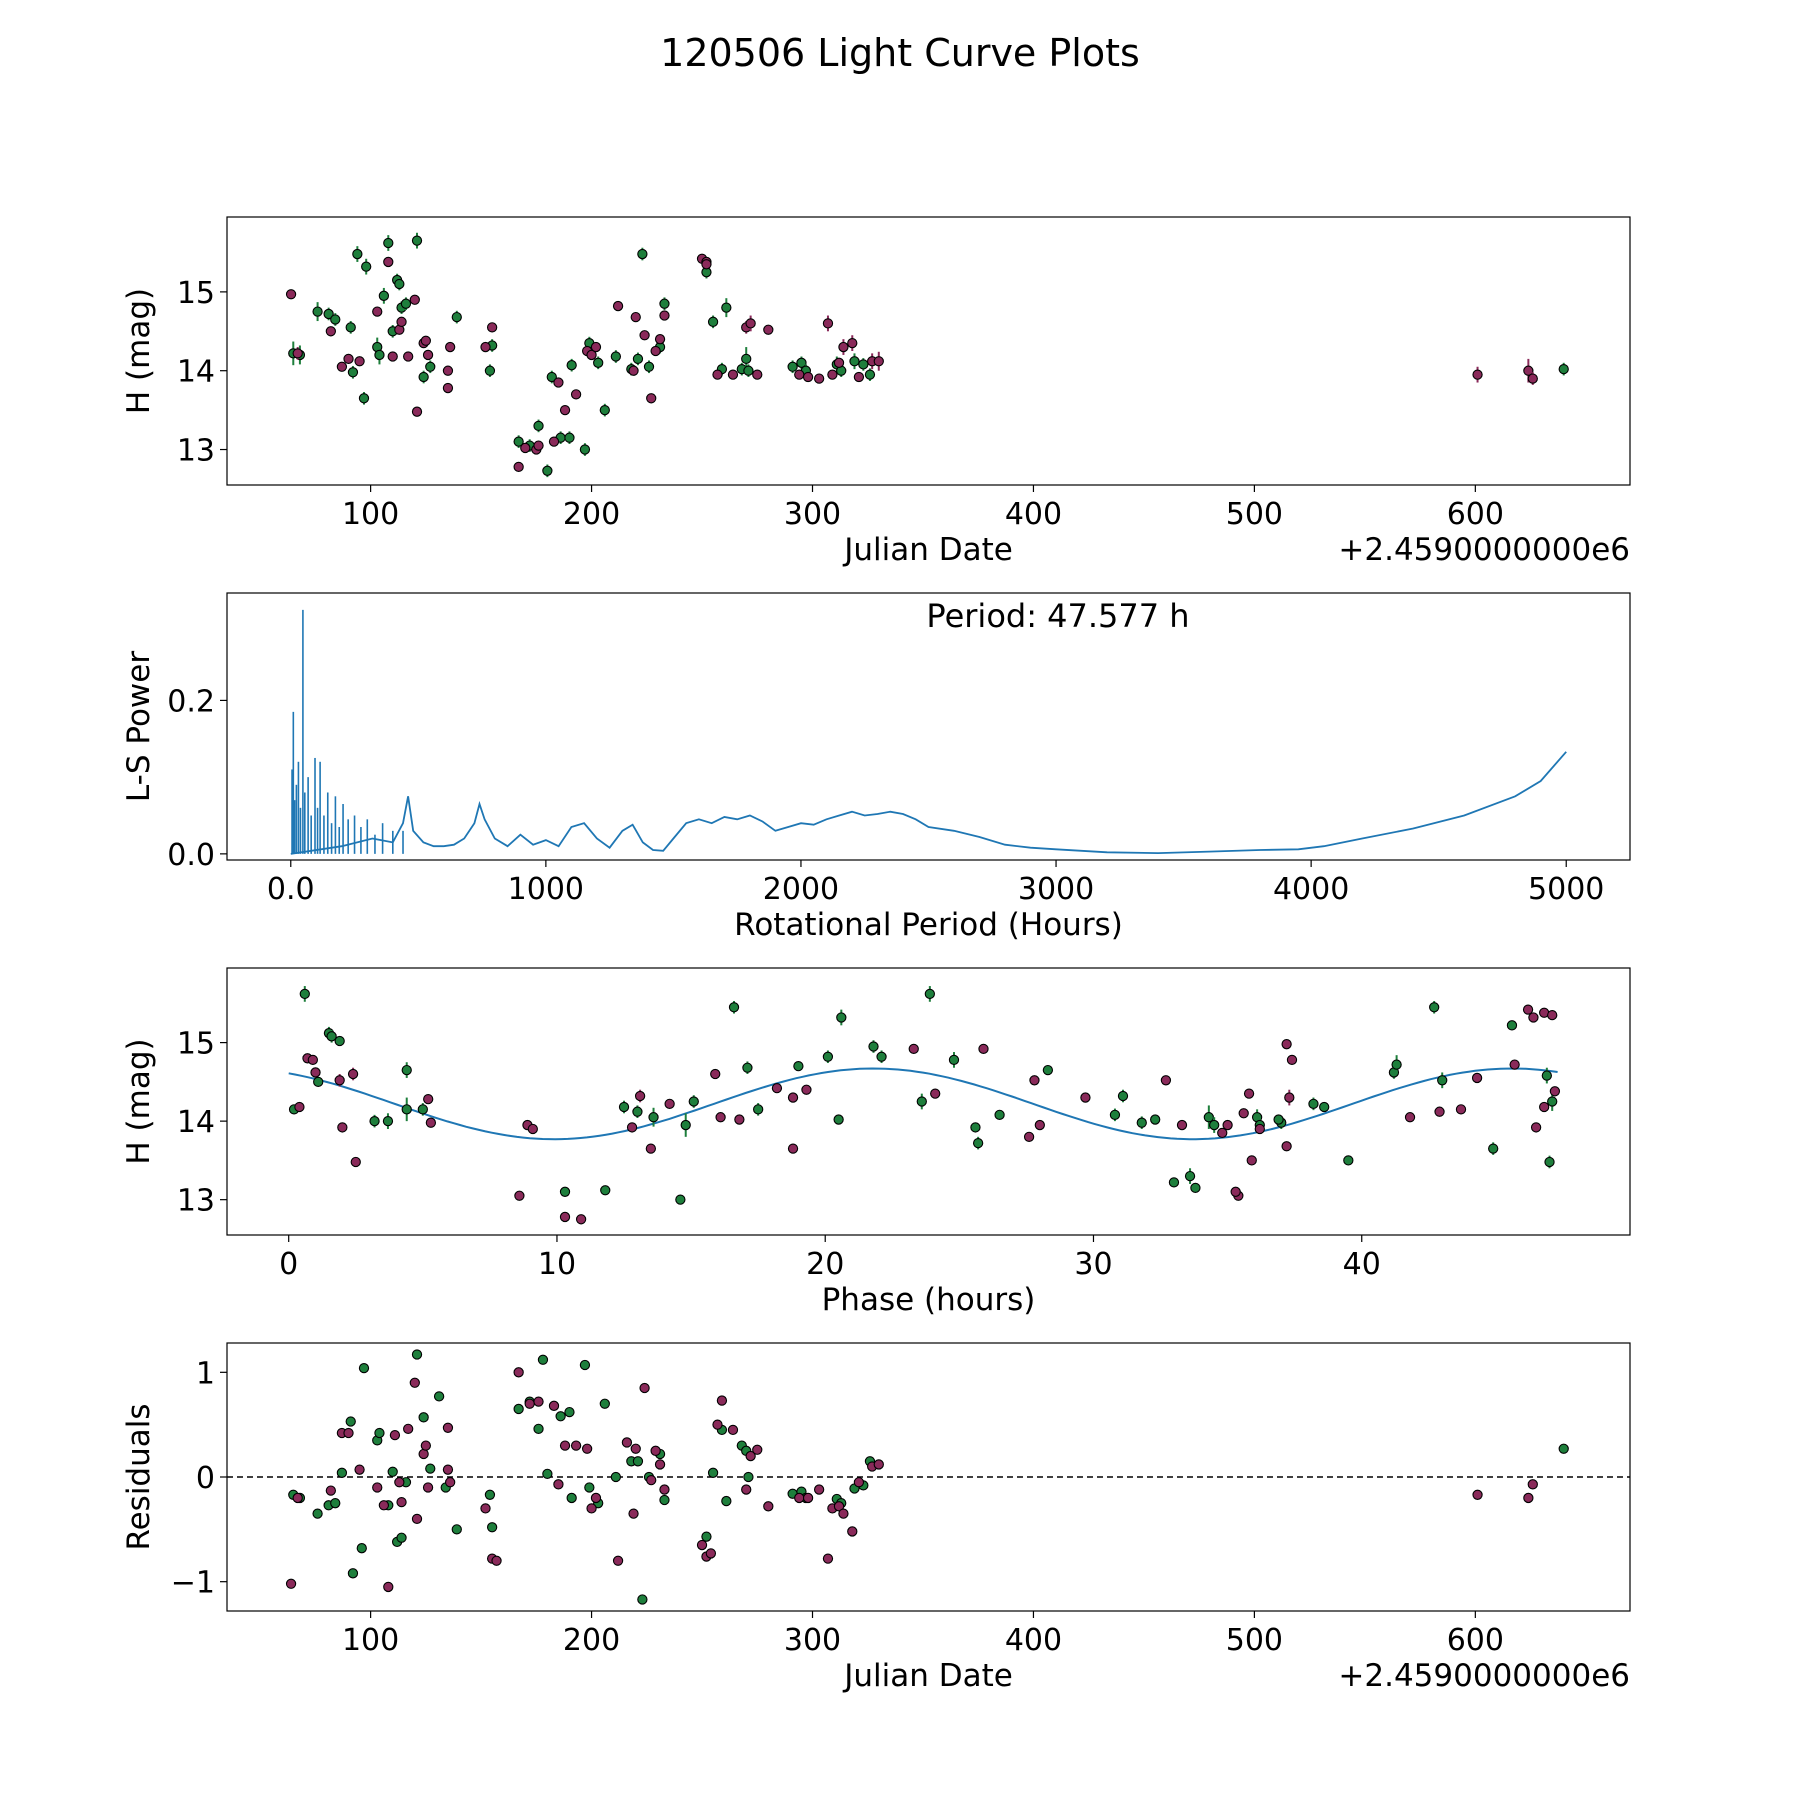  What do you see at coordinates (139, 1476) in the screenshot?
I see `y-axis-label: Residuals` at bounding box center [139, 1476].